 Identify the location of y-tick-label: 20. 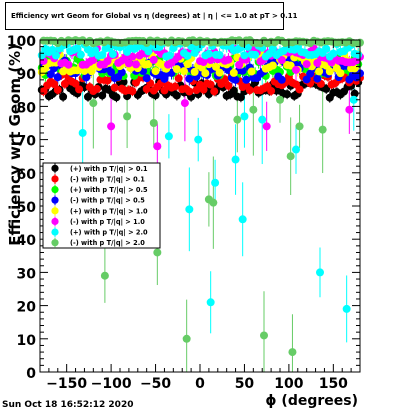
(27, 308).